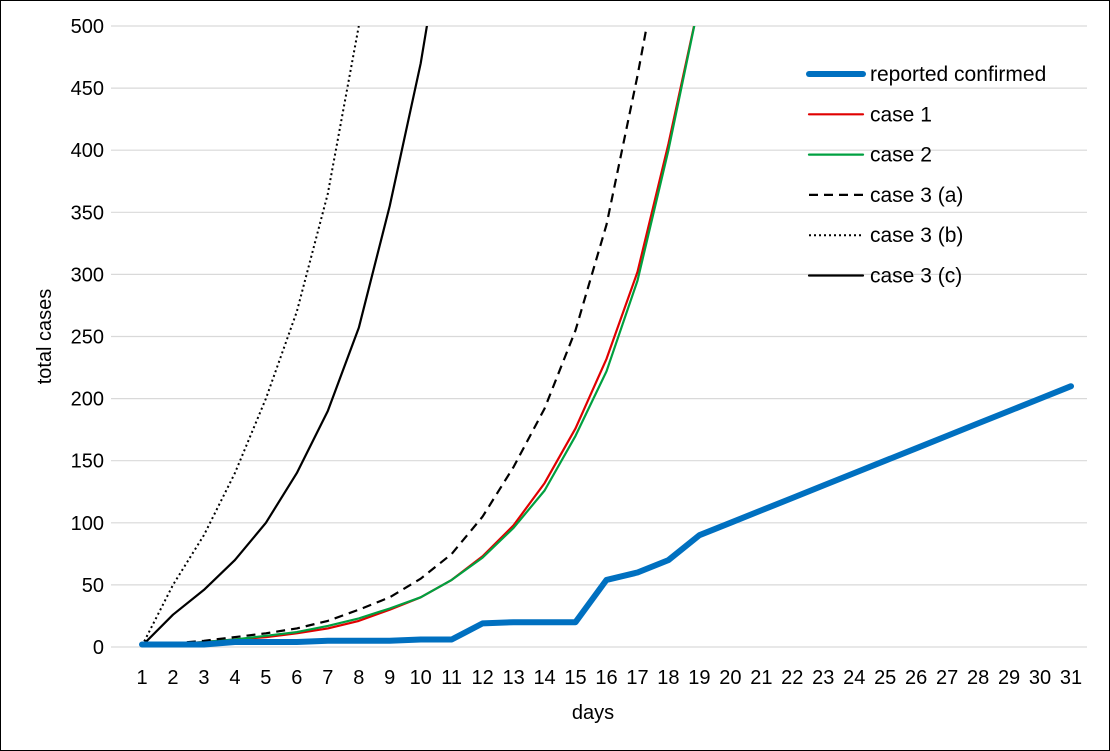 The image size is (1110, 751). Describe the element at coordinates (916, 276) in the screenshot. I see `legend-label: case 3 (c)` at that location.